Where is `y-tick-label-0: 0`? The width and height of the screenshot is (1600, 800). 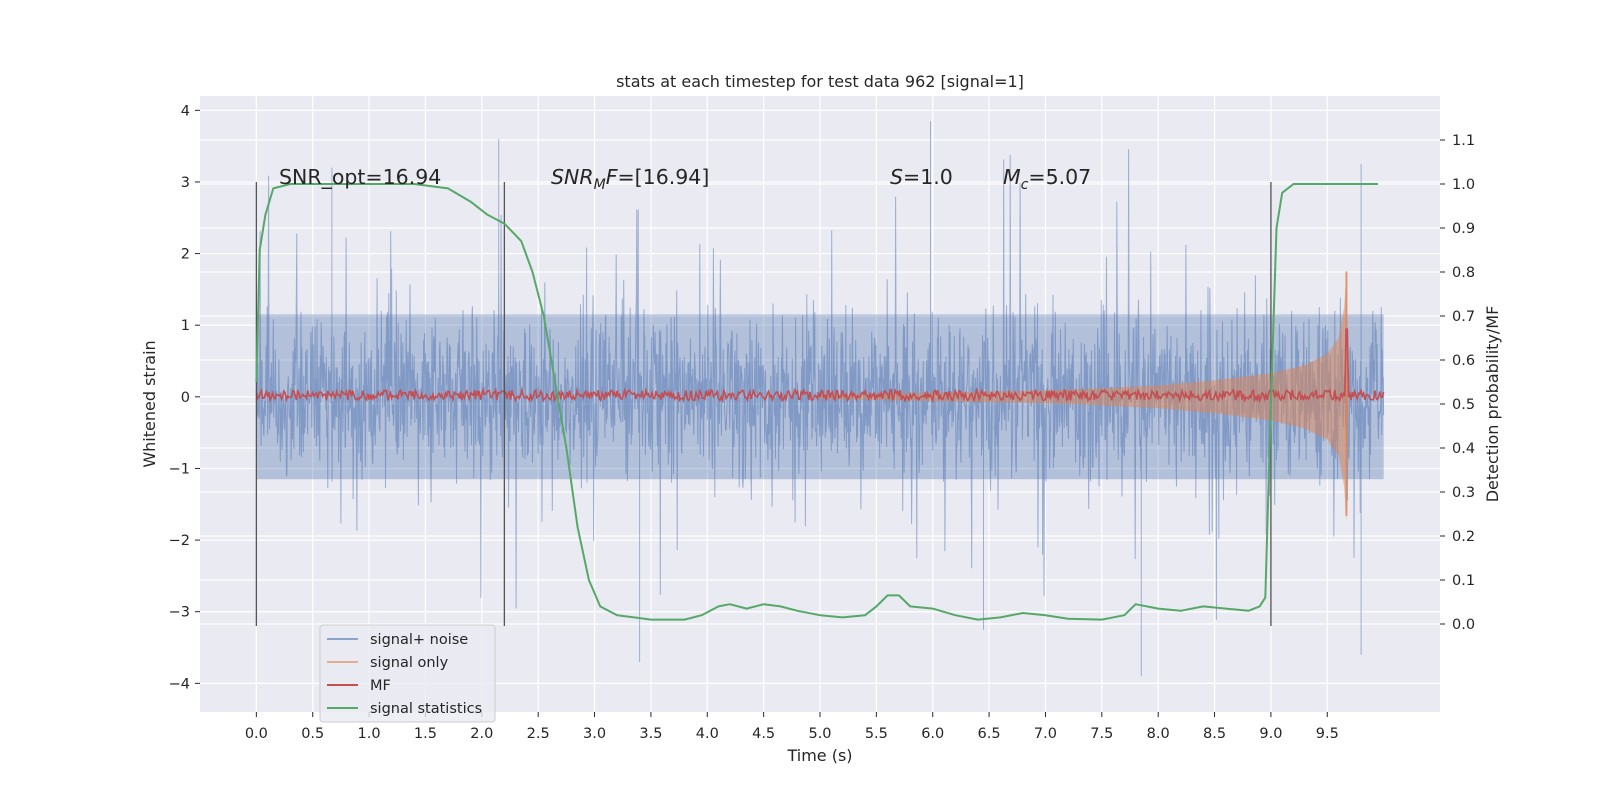
y-tick-label-0: 0 is located at coordinates (185, 398).